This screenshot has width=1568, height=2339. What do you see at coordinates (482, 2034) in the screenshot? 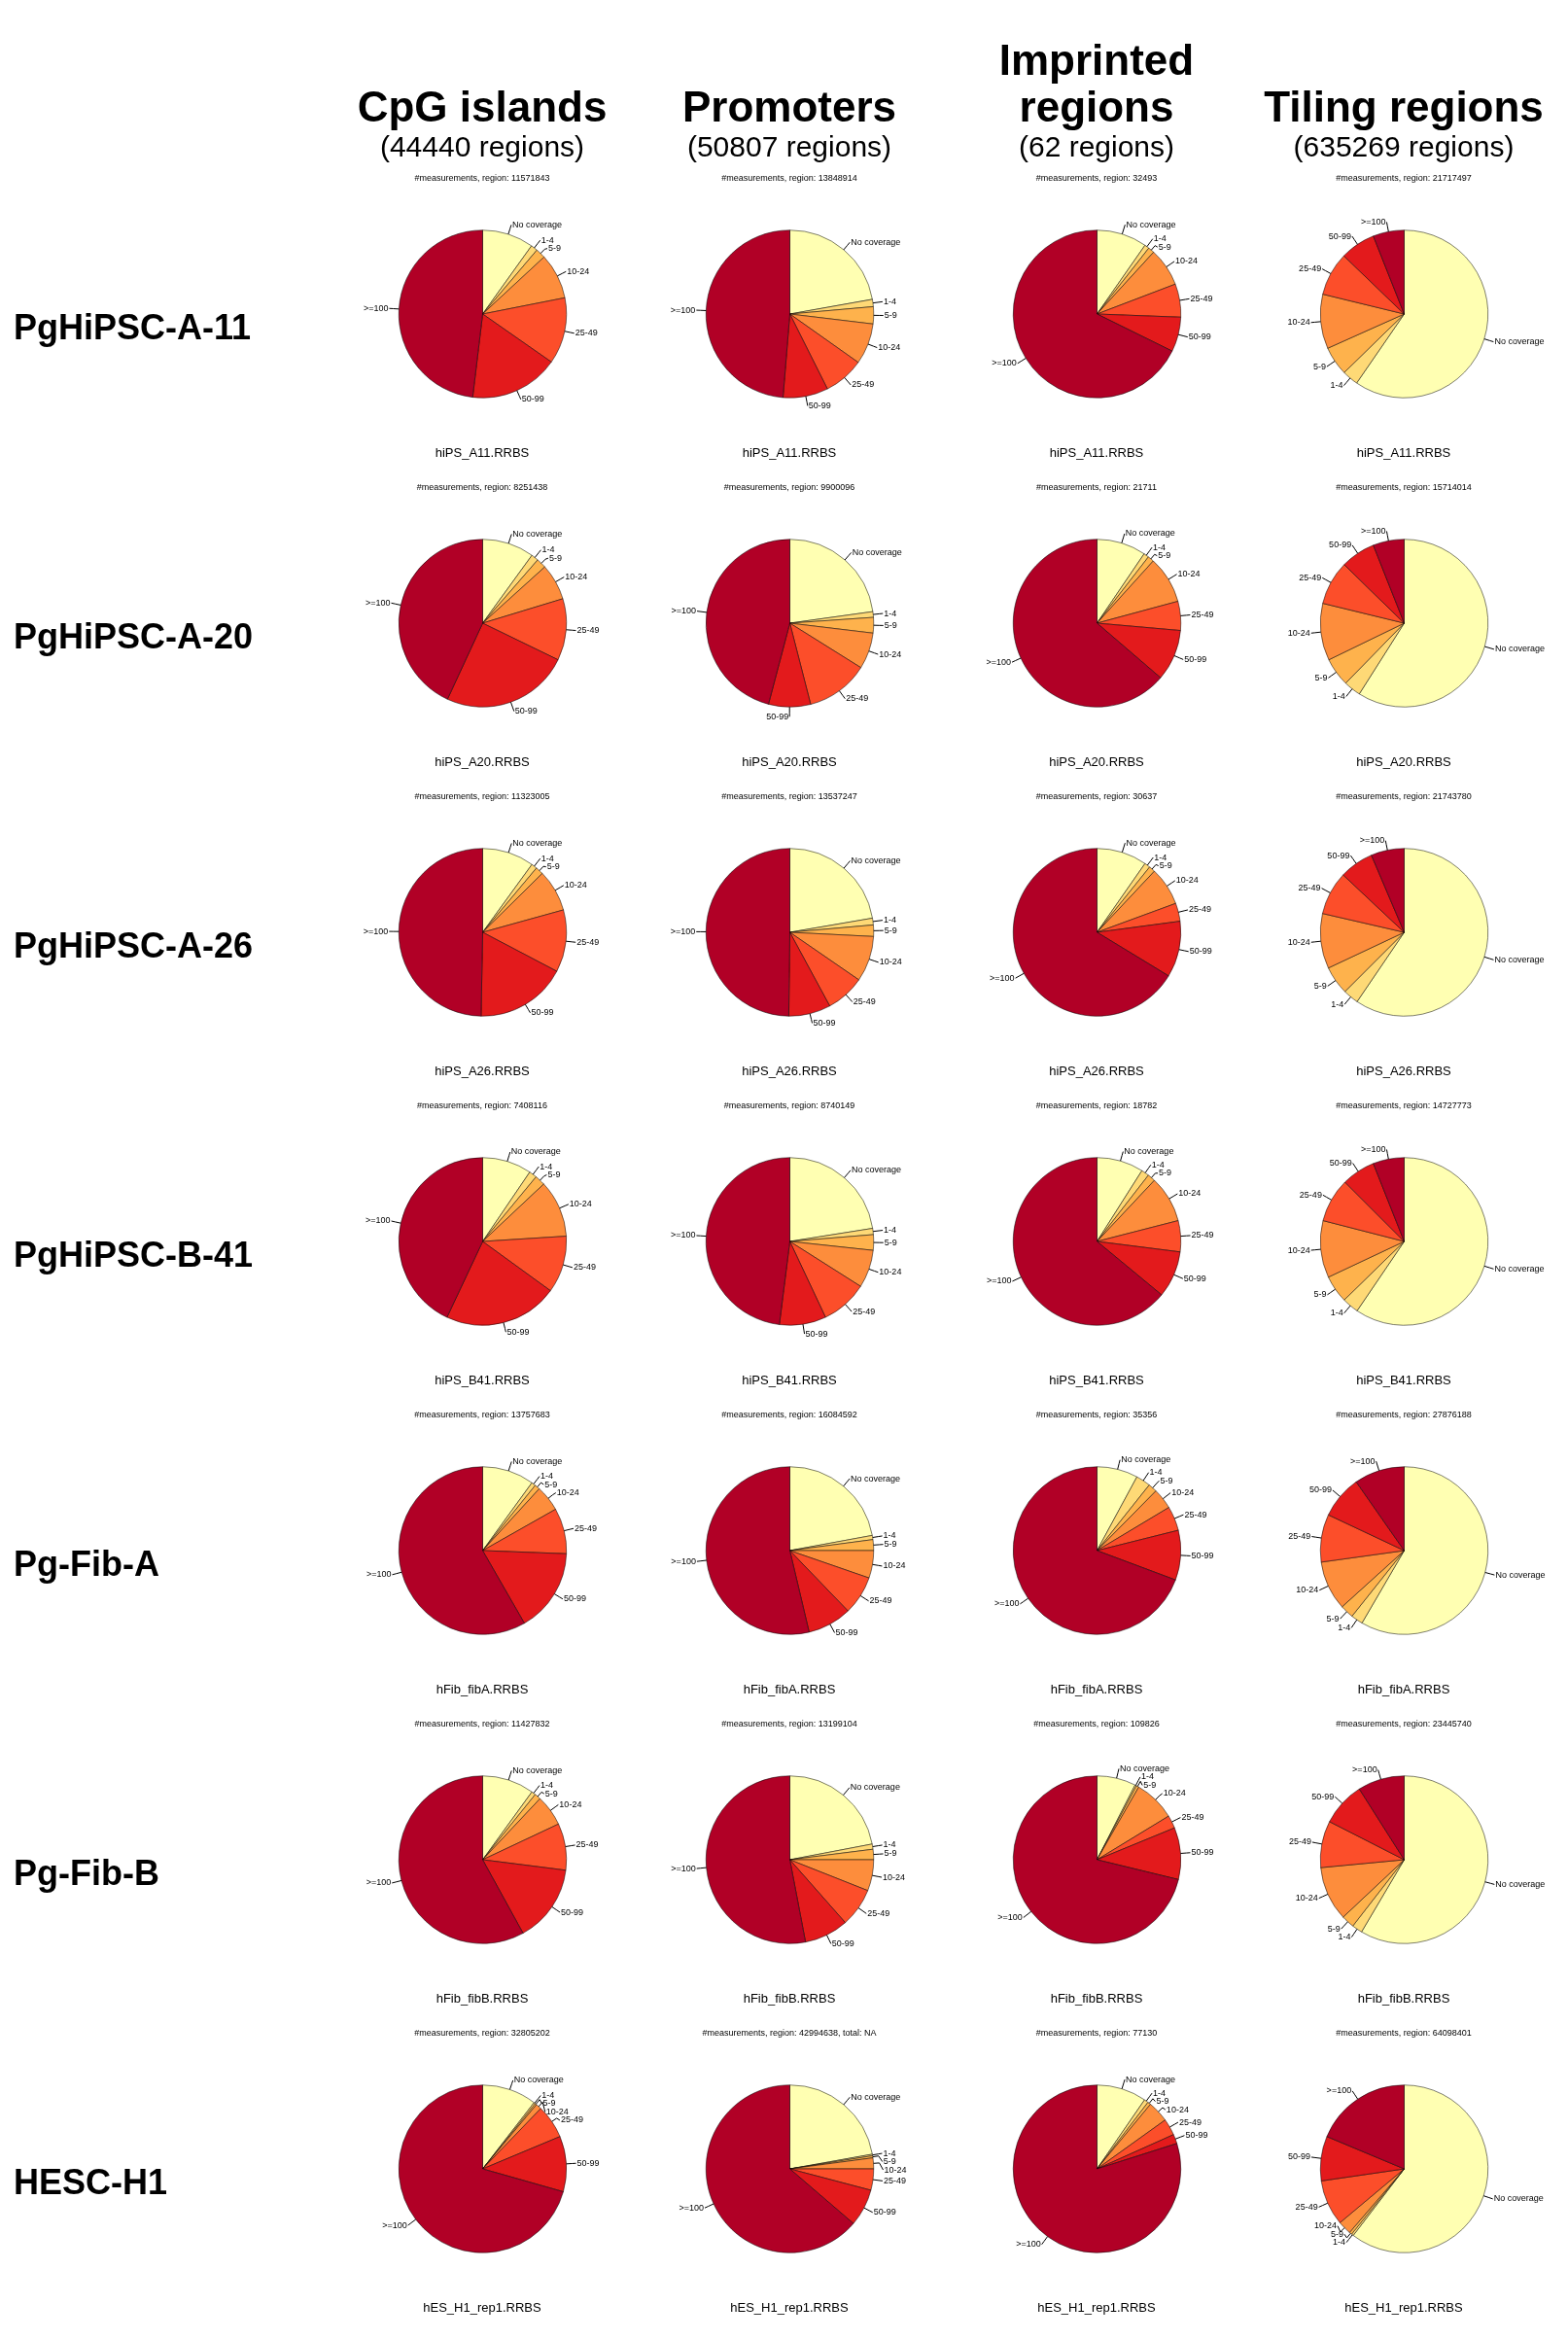
I see `chart-title: #measurements, region: 32805202` at bounding box center [482, 2034].